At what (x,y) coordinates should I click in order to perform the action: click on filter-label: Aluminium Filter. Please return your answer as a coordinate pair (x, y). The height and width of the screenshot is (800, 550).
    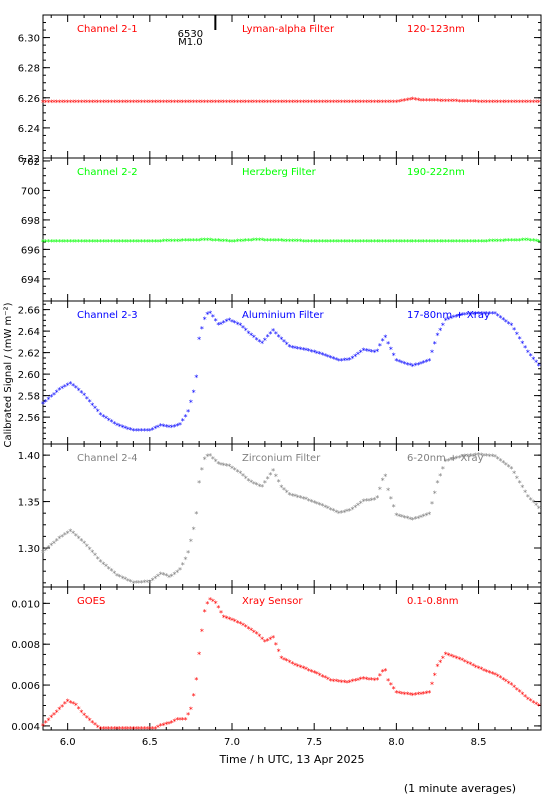
    Looking at the image, I should click on (283, 315).